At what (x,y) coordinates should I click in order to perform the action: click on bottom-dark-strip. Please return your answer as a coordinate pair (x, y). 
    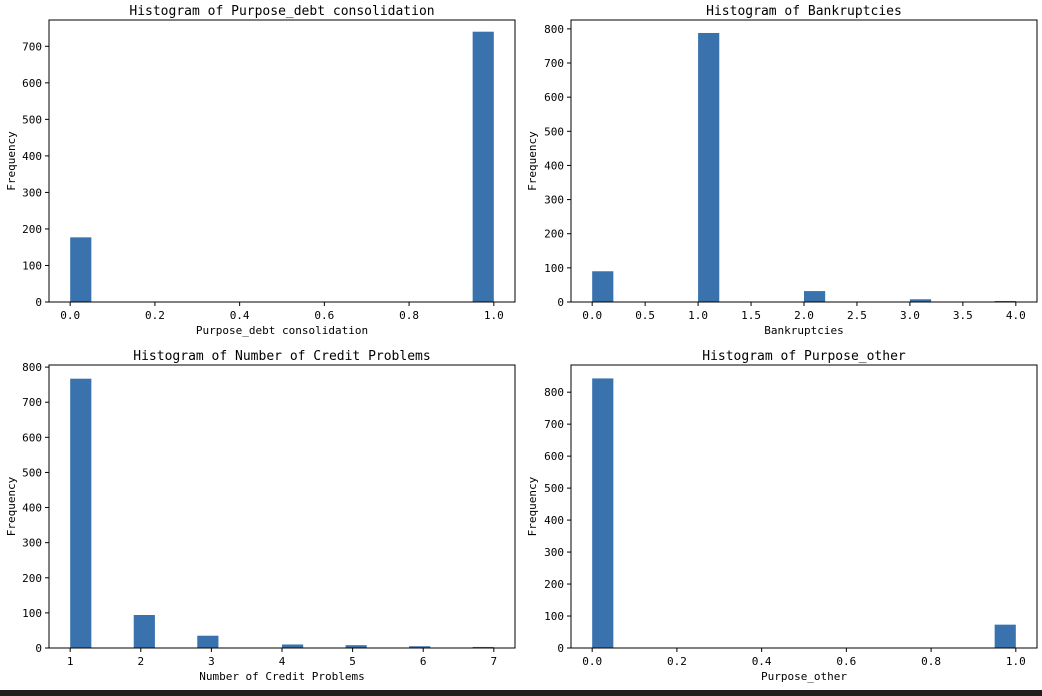
    Looking at the image, I should click on (521, 693).